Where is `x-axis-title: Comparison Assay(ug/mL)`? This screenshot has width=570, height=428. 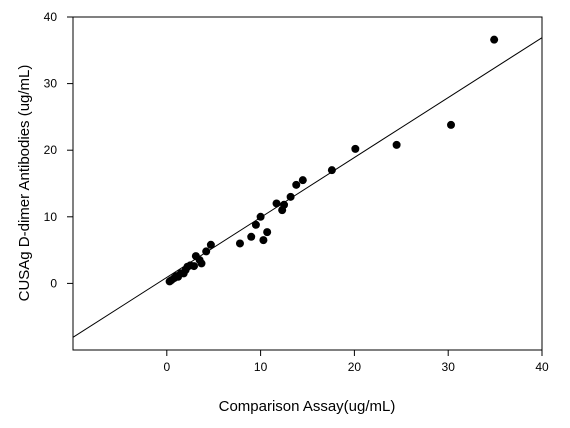 x-axis-title: Comparison Assay(ug/mL) is located at coordinates (307, 406).